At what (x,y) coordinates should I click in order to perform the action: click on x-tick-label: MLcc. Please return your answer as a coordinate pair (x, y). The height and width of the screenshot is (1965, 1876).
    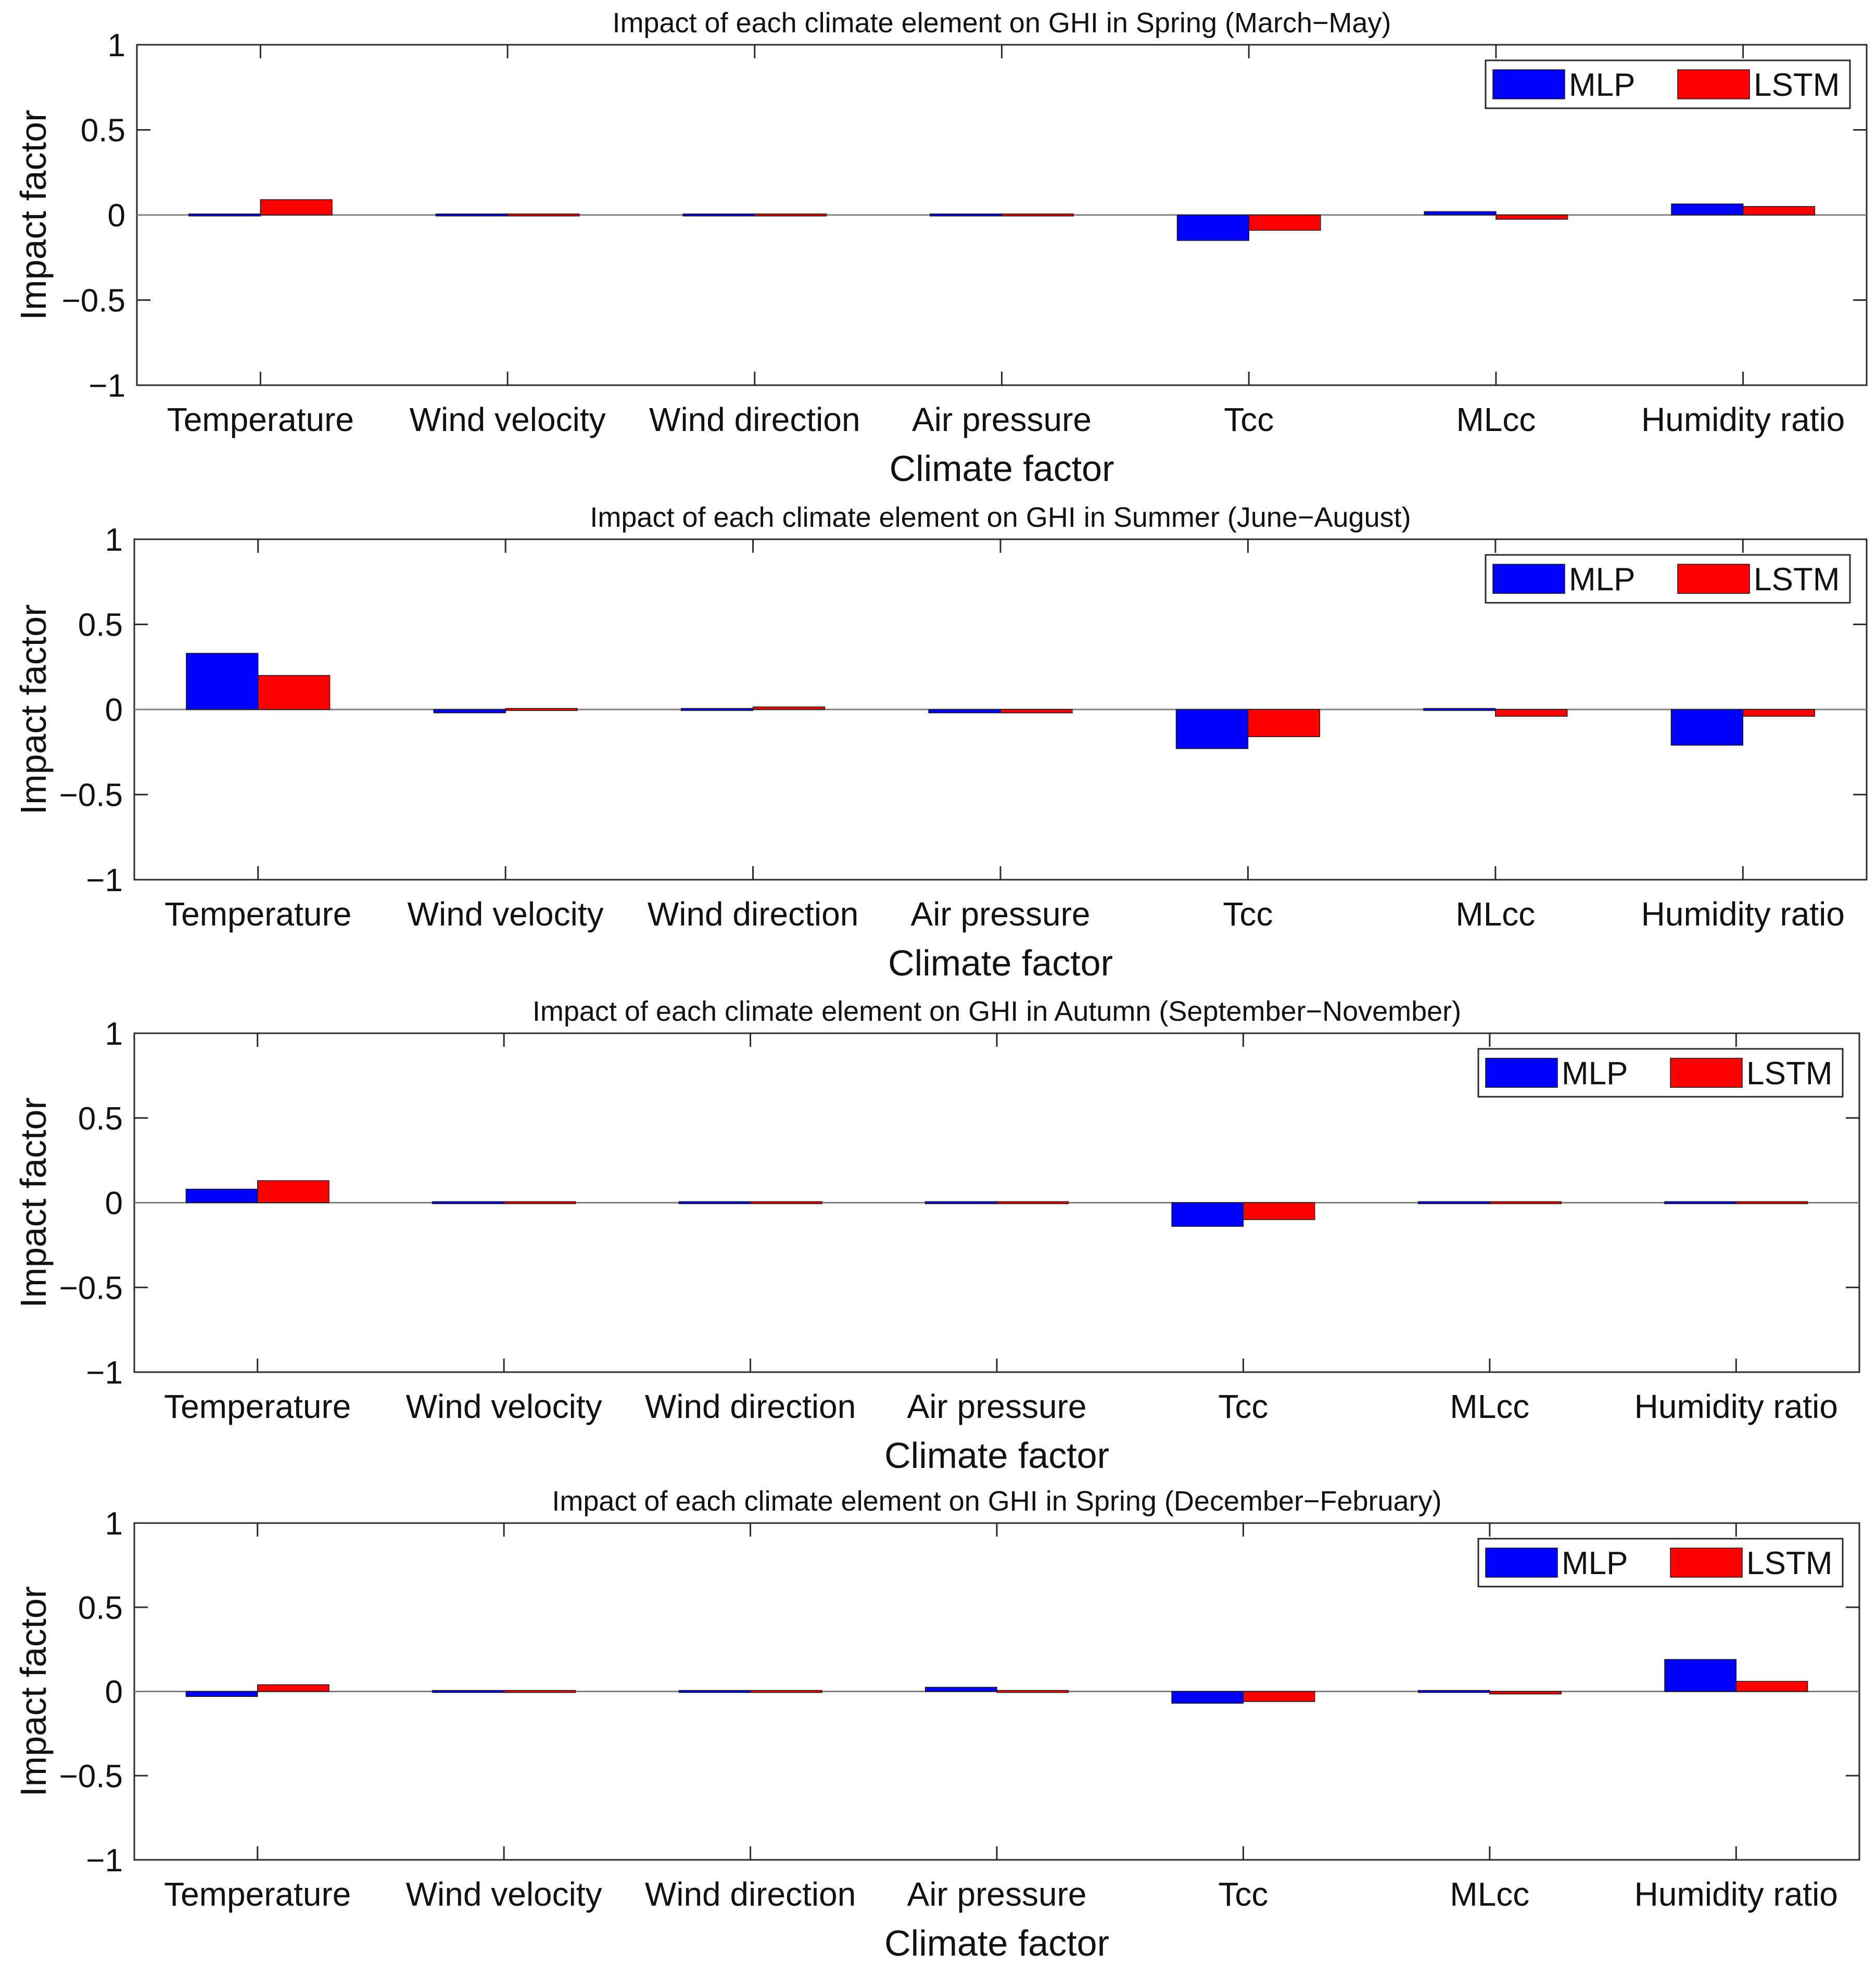
    Looking at the image, I should click on (1496, 419).